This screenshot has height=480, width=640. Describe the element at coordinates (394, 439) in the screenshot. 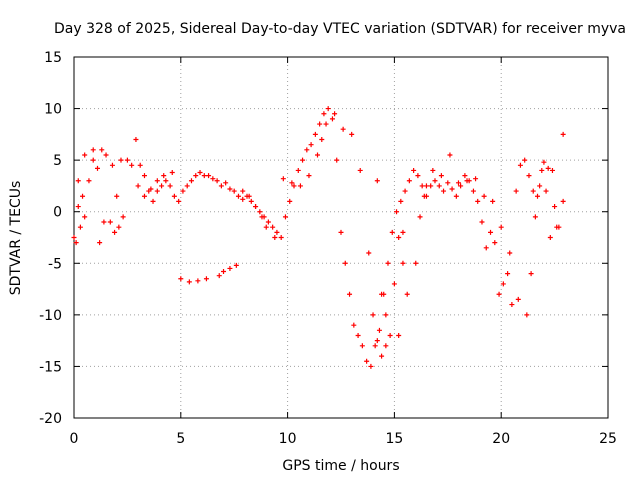

I see `x-tick-label: 15` at that location.